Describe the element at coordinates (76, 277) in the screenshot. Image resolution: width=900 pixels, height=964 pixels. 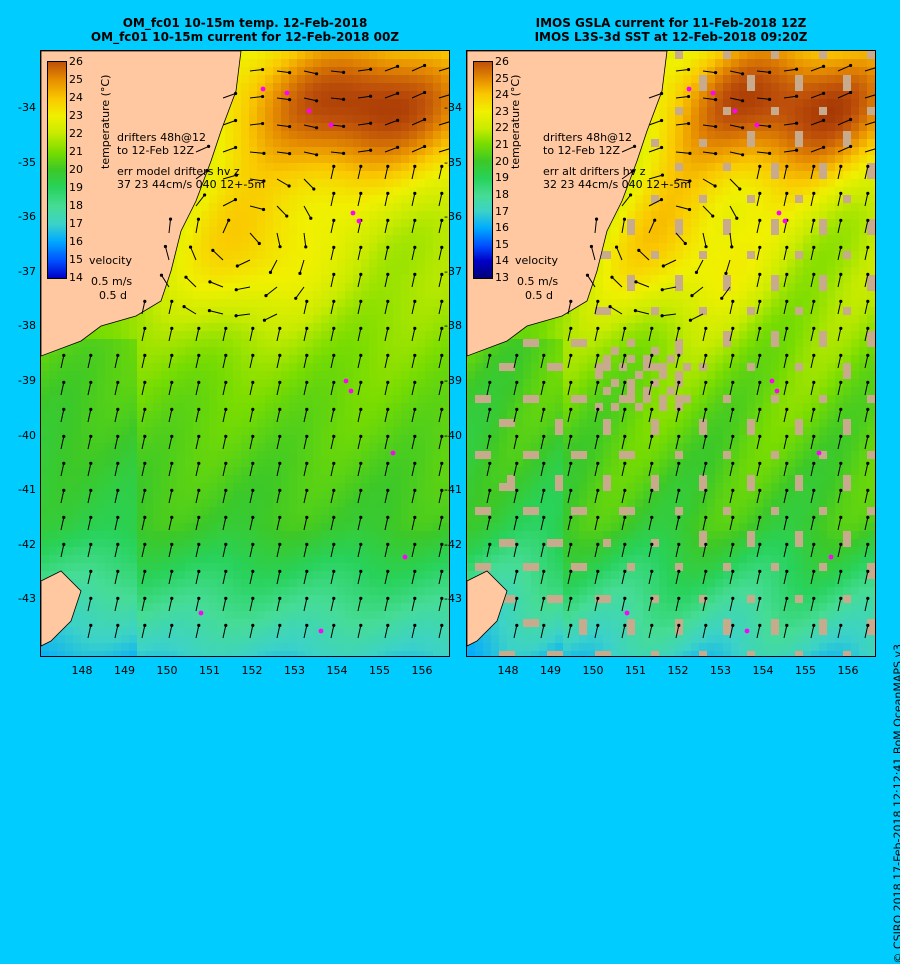
I see `colorbar-tick: 14` at that location.